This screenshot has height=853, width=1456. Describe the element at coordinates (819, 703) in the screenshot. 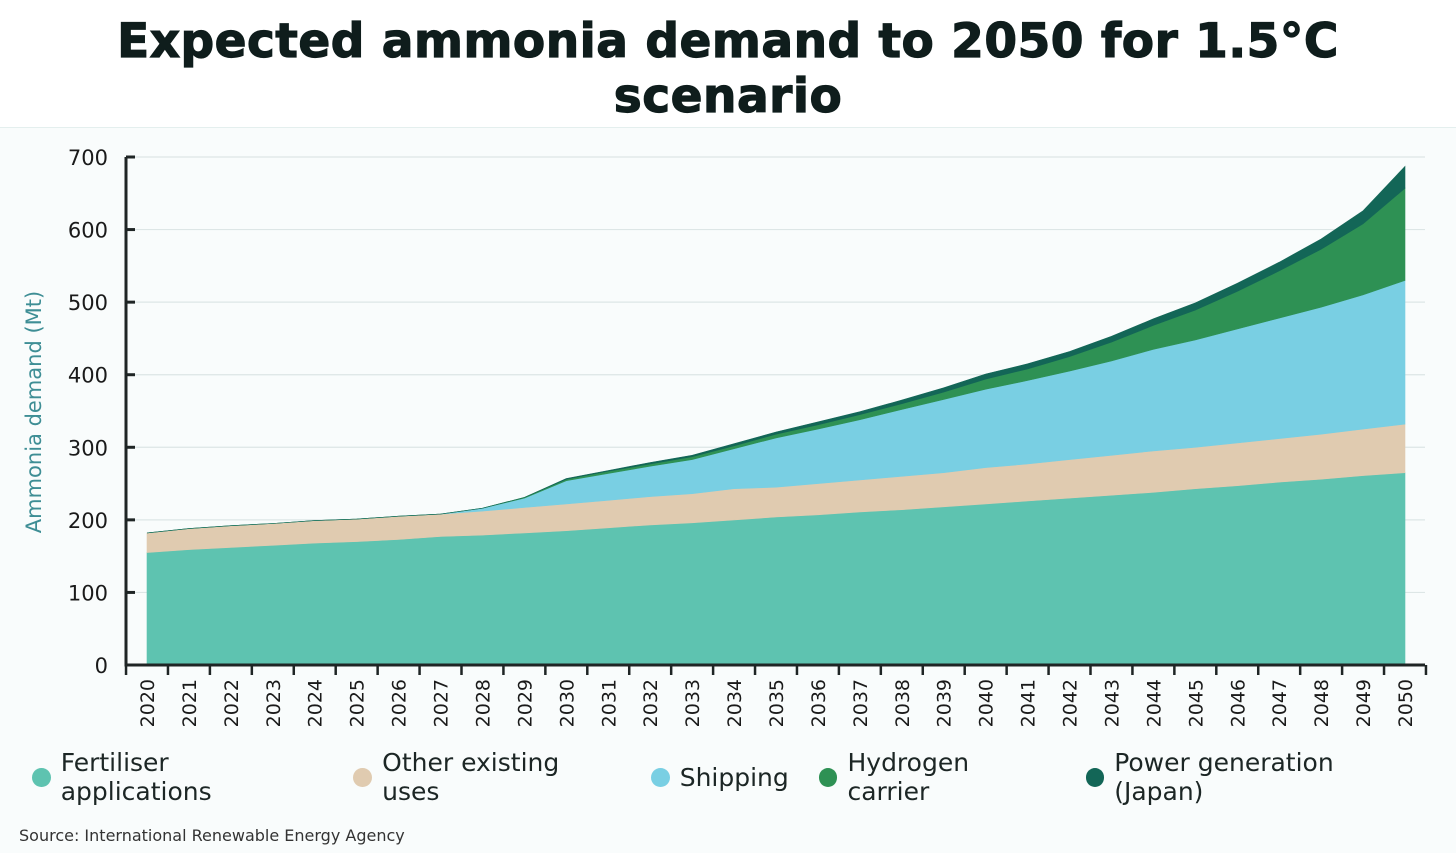

I see `x-tick-label: 2036` at that location.